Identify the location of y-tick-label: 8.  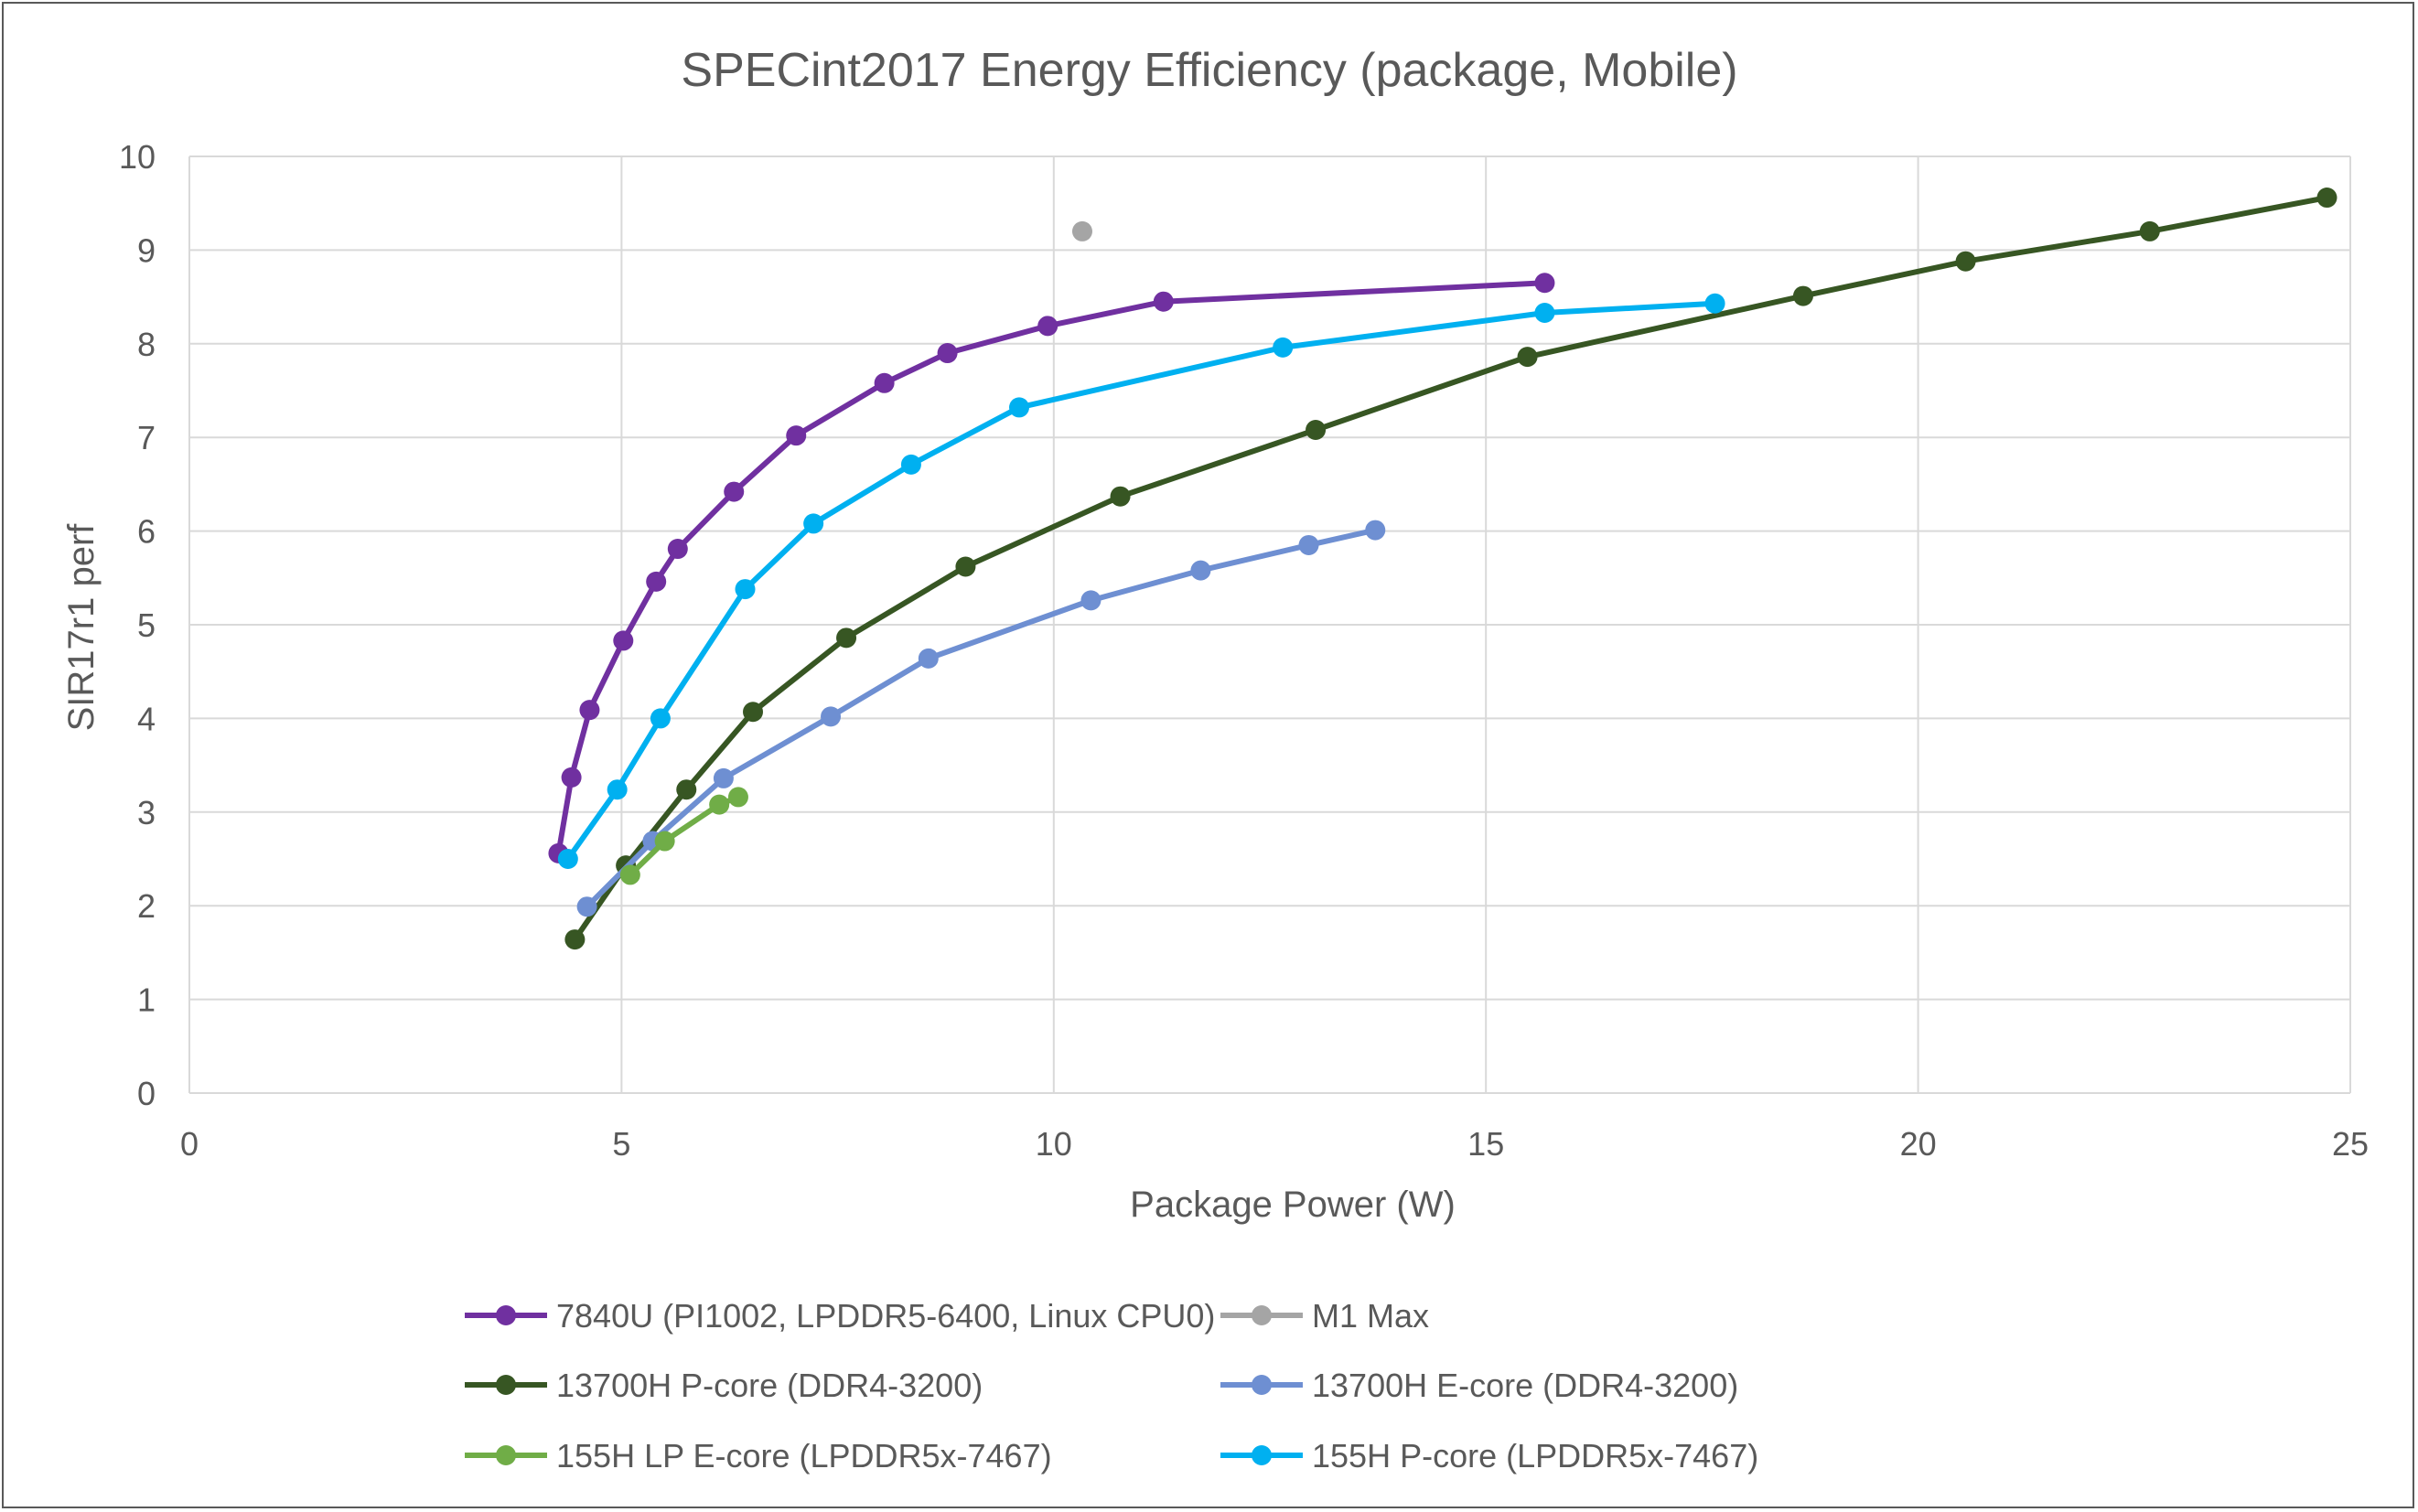
(146, 344).